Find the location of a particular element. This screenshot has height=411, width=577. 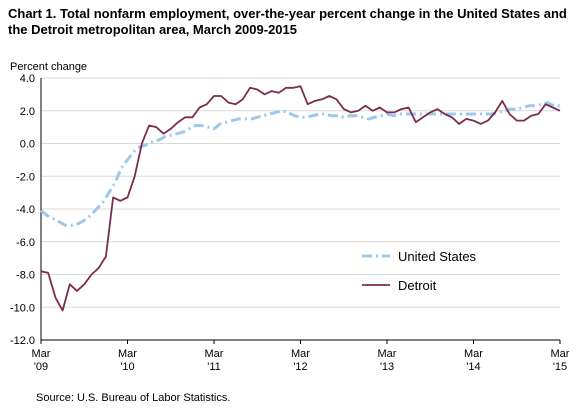

legend: United States Detroit is located at coordinates (419, 271).